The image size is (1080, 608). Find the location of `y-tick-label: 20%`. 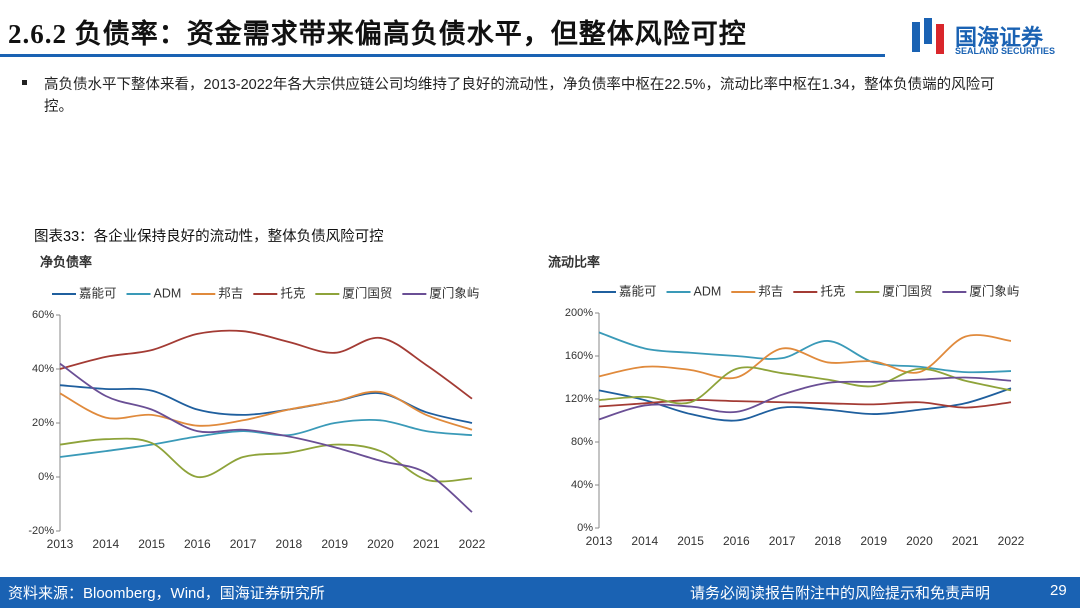

y-tick-label: 20% is located at coordinates (43, 423).